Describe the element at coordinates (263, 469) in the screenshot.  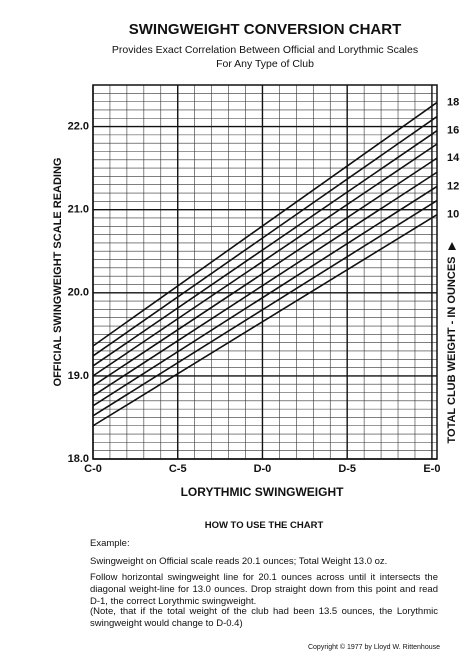
I see `x-tick-label: D-0` at that location.